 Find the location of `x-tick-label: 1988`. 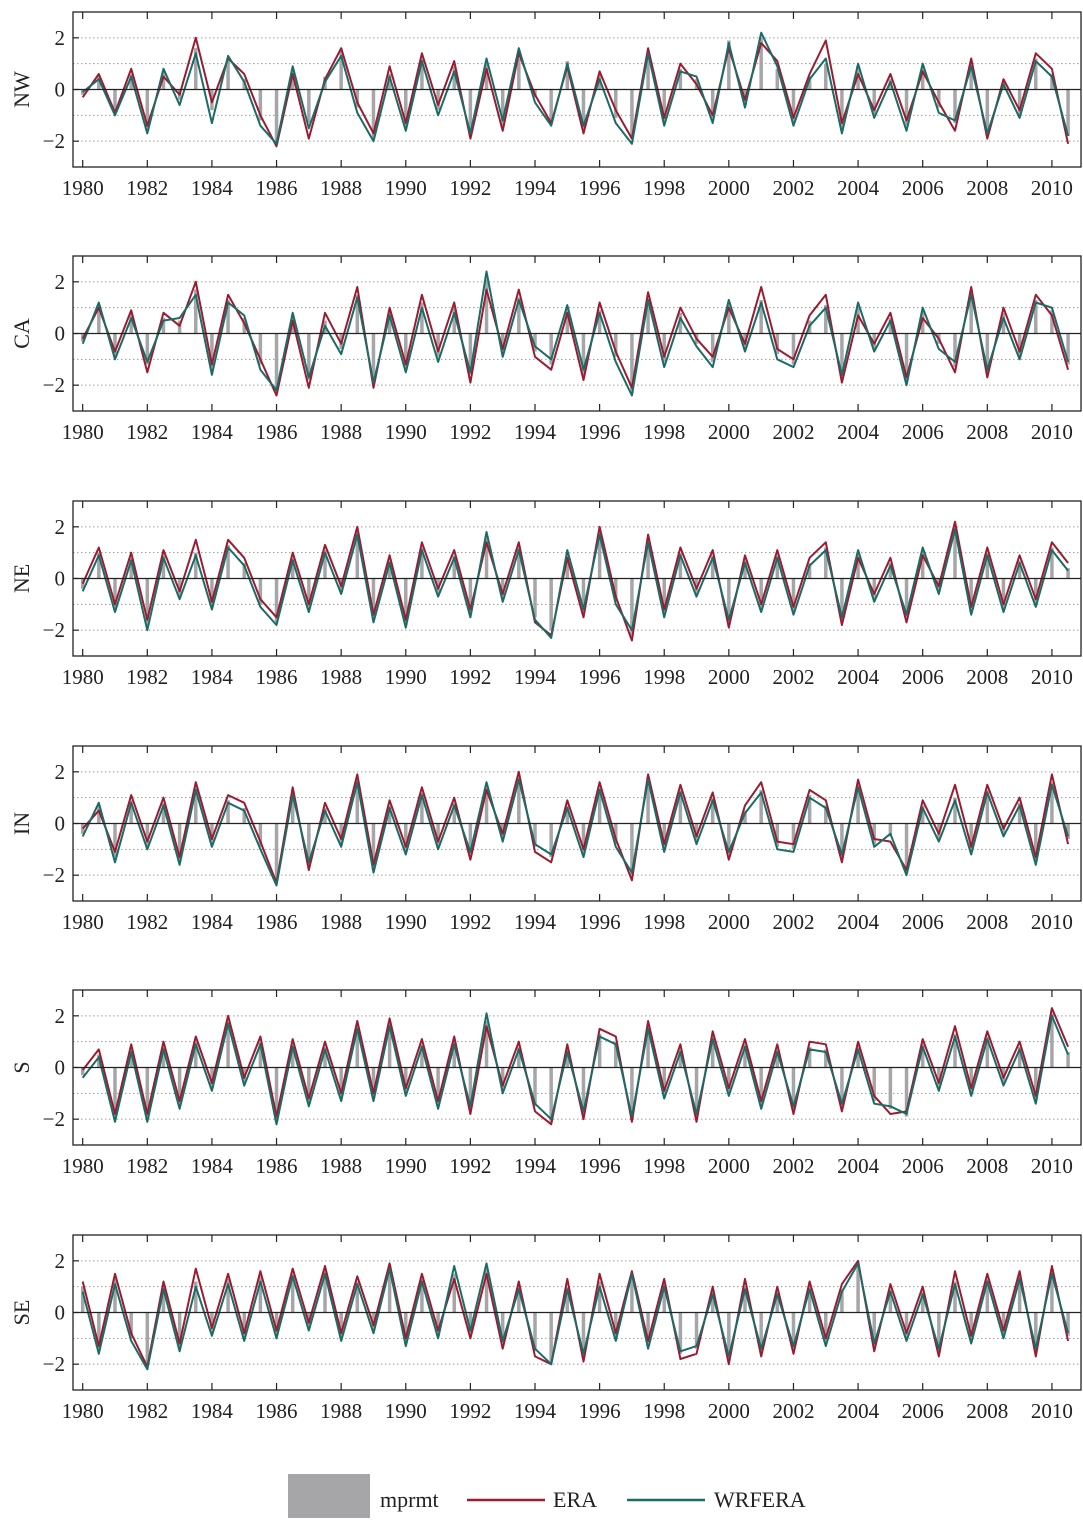

x-tick-label: 1988 is located at coordinates (341, 677).